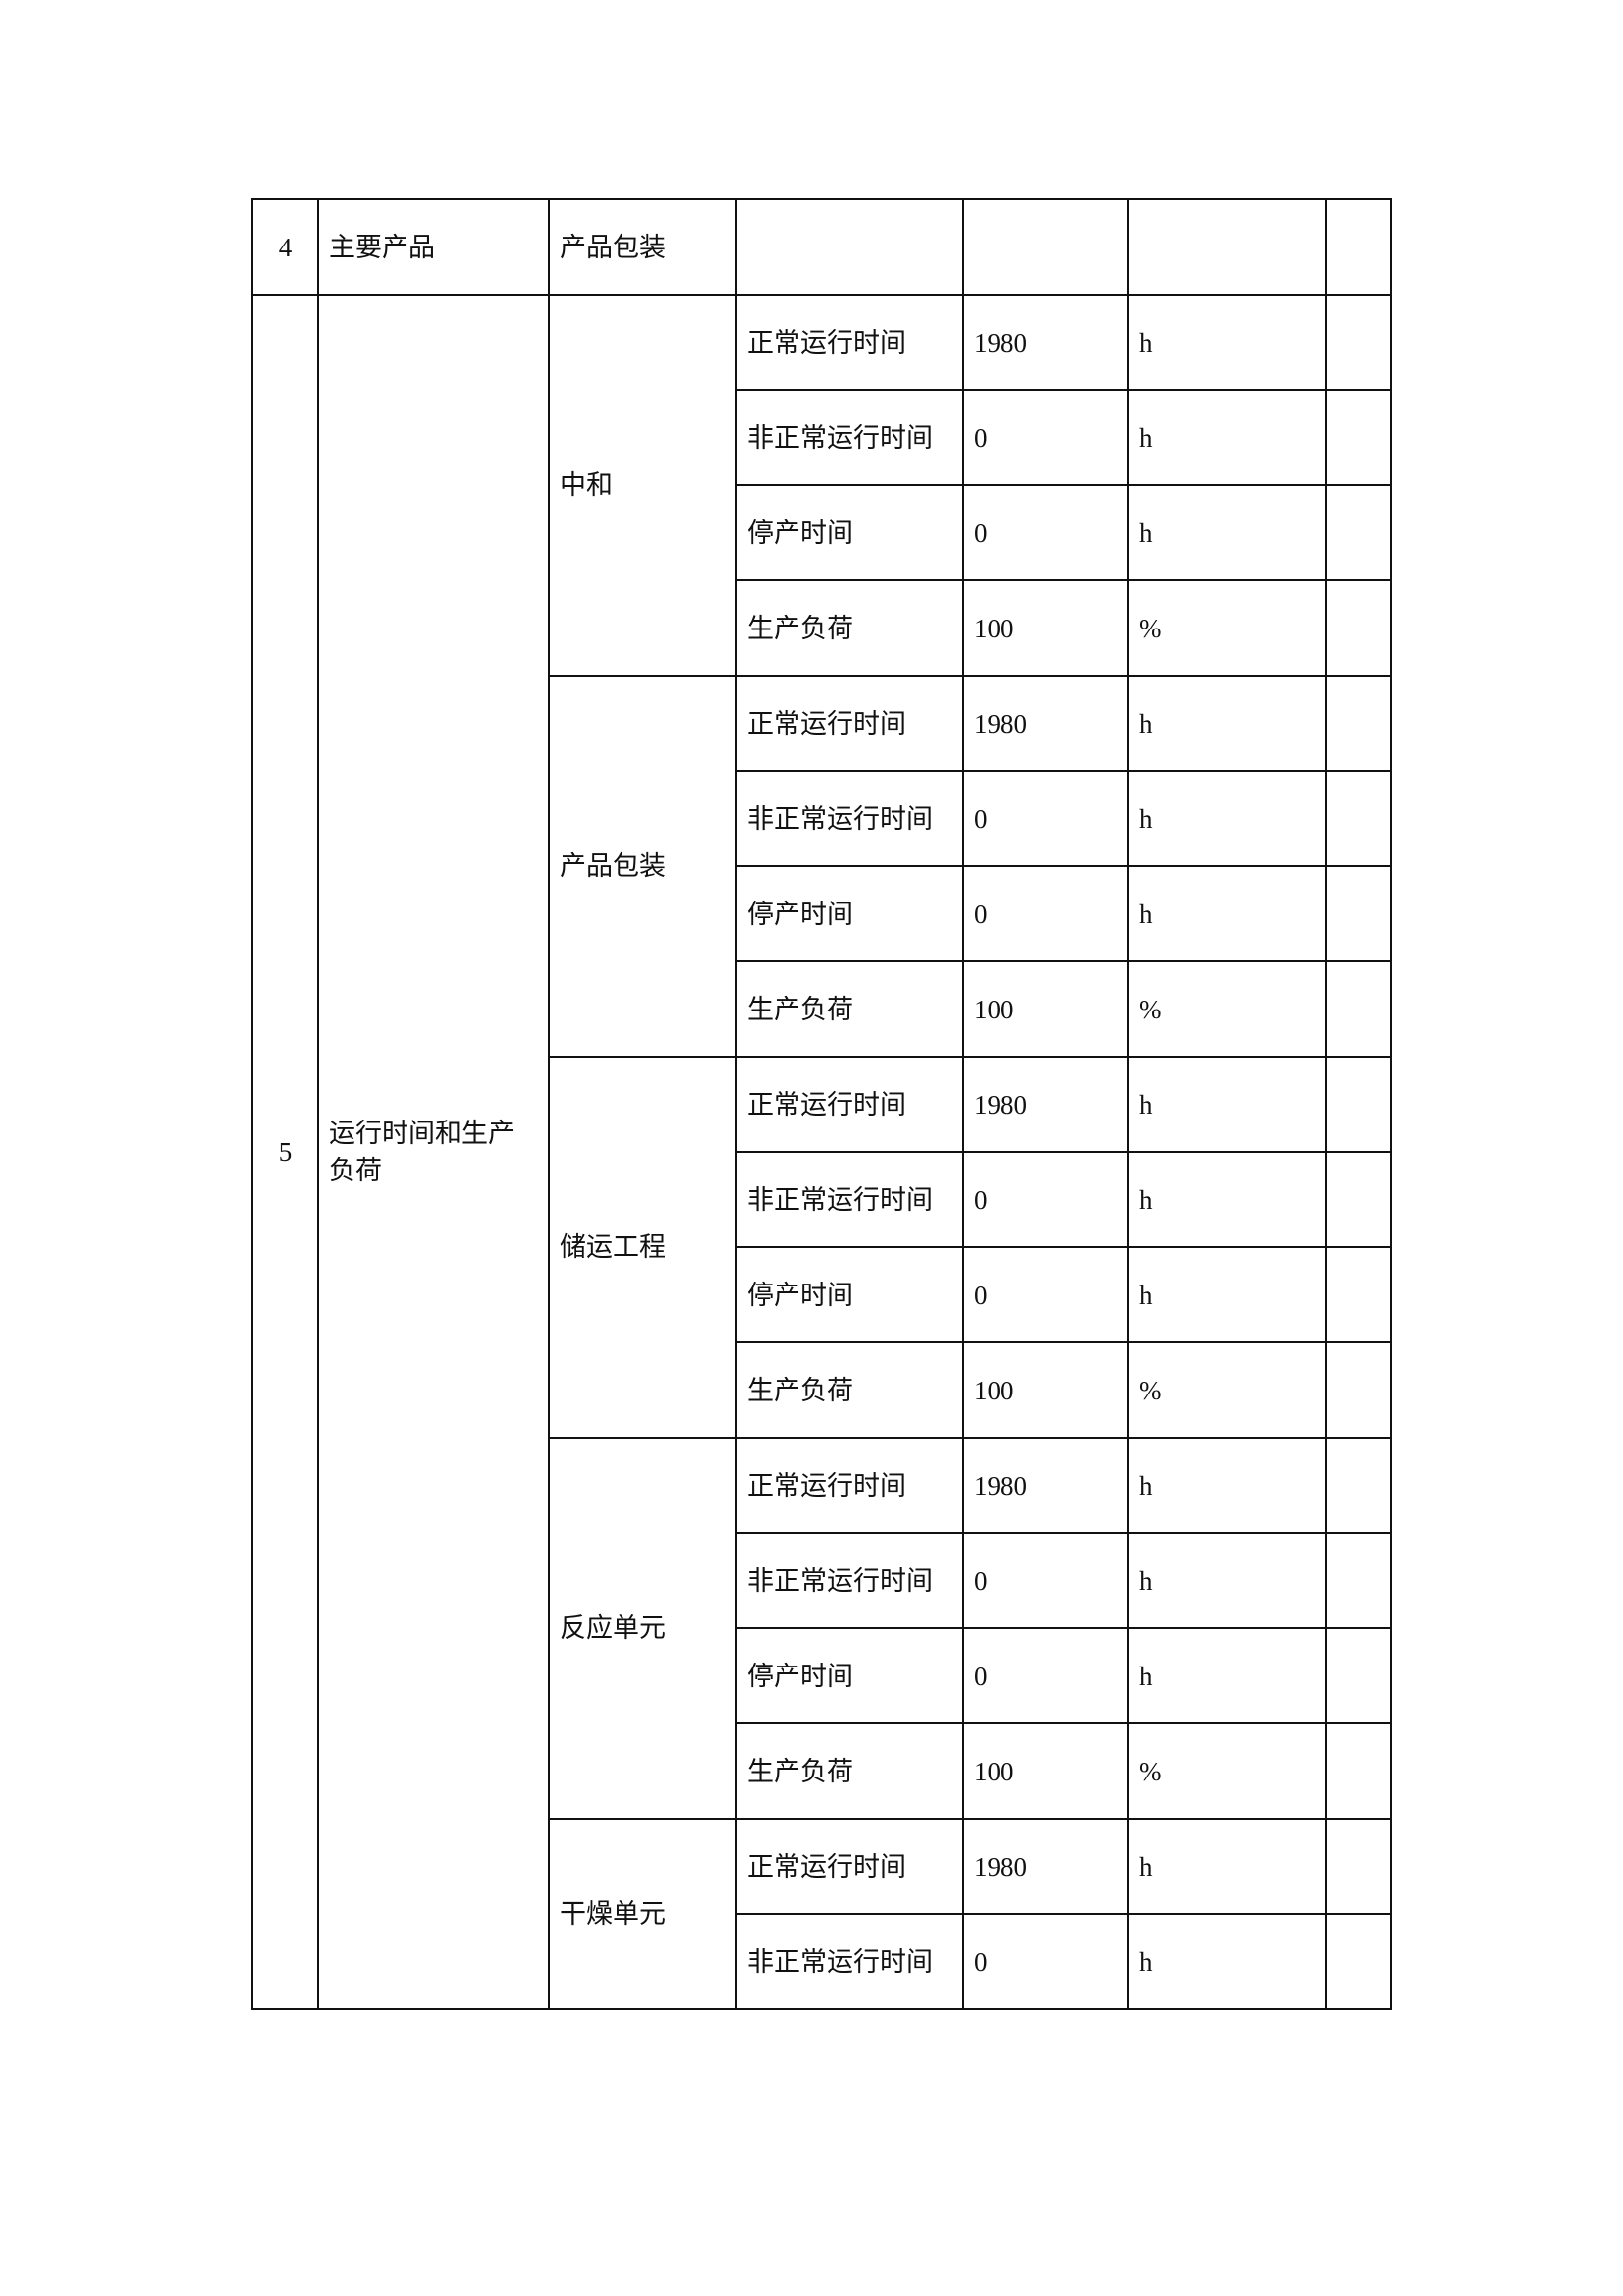  Describe the element at coordinates (642, 1628) in the screenshot. I see `group-name: 反应单元` at that location.